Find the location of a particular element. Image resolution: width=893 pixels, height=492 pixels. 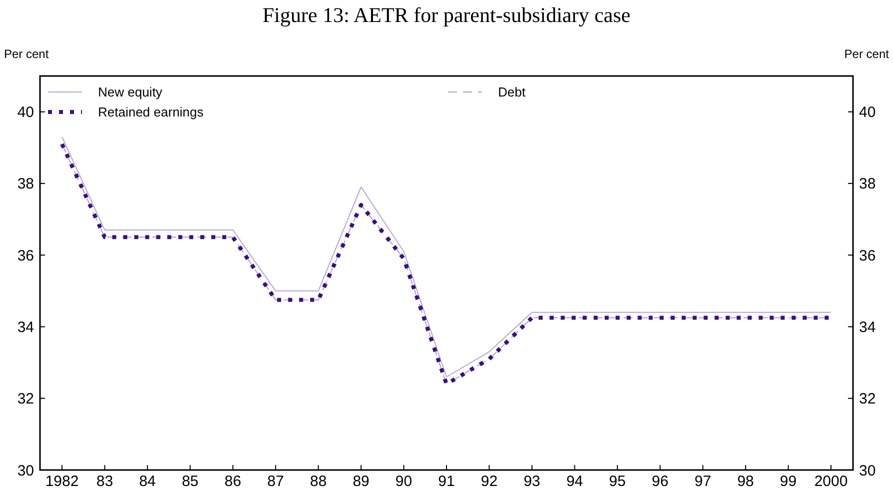

x-tick-label: 89 is located at coordinates (361, 481).